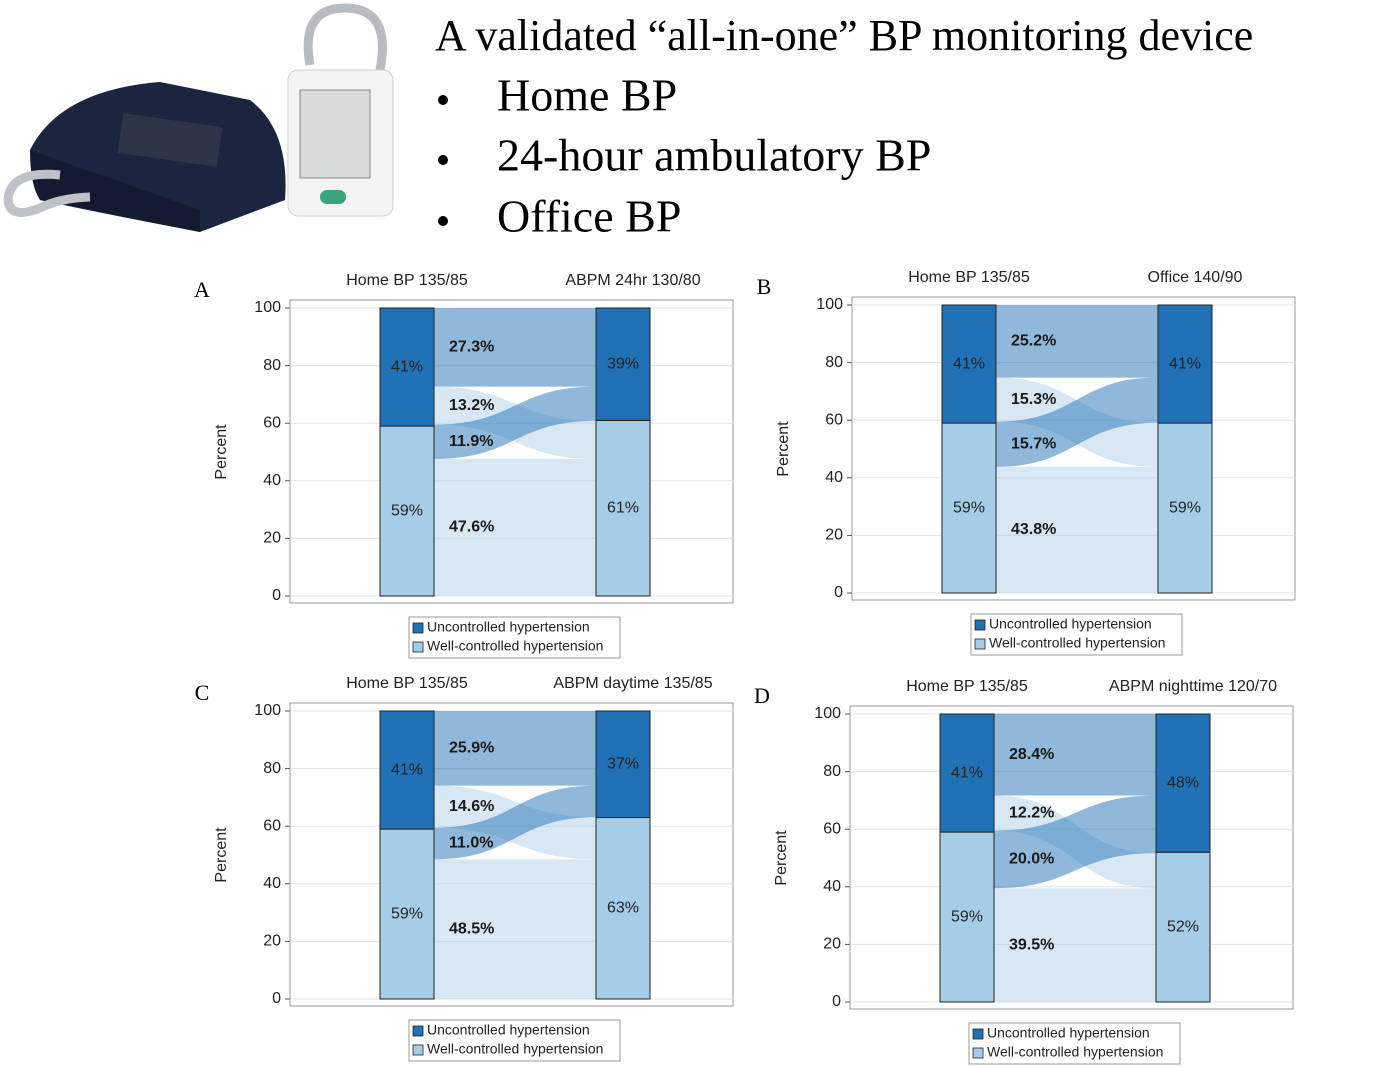 The width and height of the screenshot is (1379, 1067). What do you see at coordinates (1031, 754) in the screenshot?
I see `flow-label: 28.4%` at bounding box center [1031, 754].